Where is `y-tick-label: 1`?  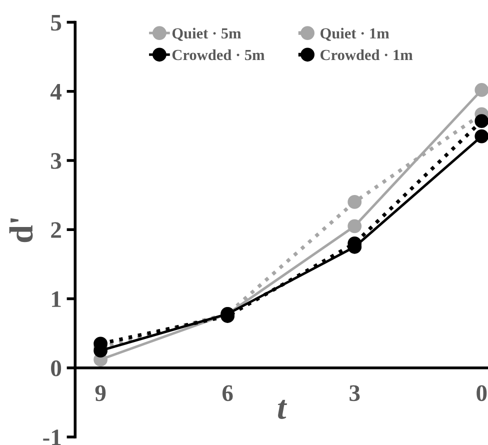 y-tick-label: 1 is located at coordinates (56, 299).